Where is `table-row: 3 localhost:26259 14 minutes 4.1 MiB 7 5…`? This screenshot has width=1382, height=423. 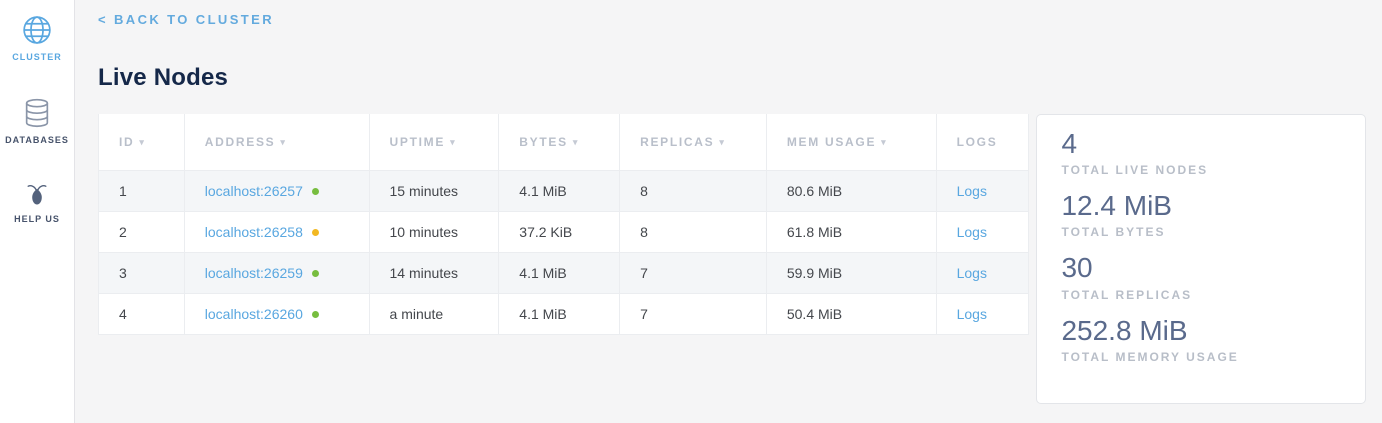
table-row: 3 localhost:26259 14 minutes 4.1 MiB 7 5… is located at coordinates (564, 272).